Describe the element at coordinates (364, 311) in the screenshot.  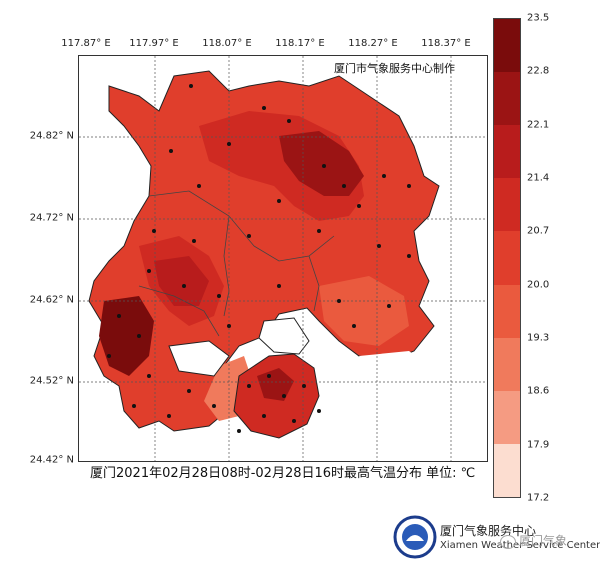
I see `zone-cool-east` at that location.